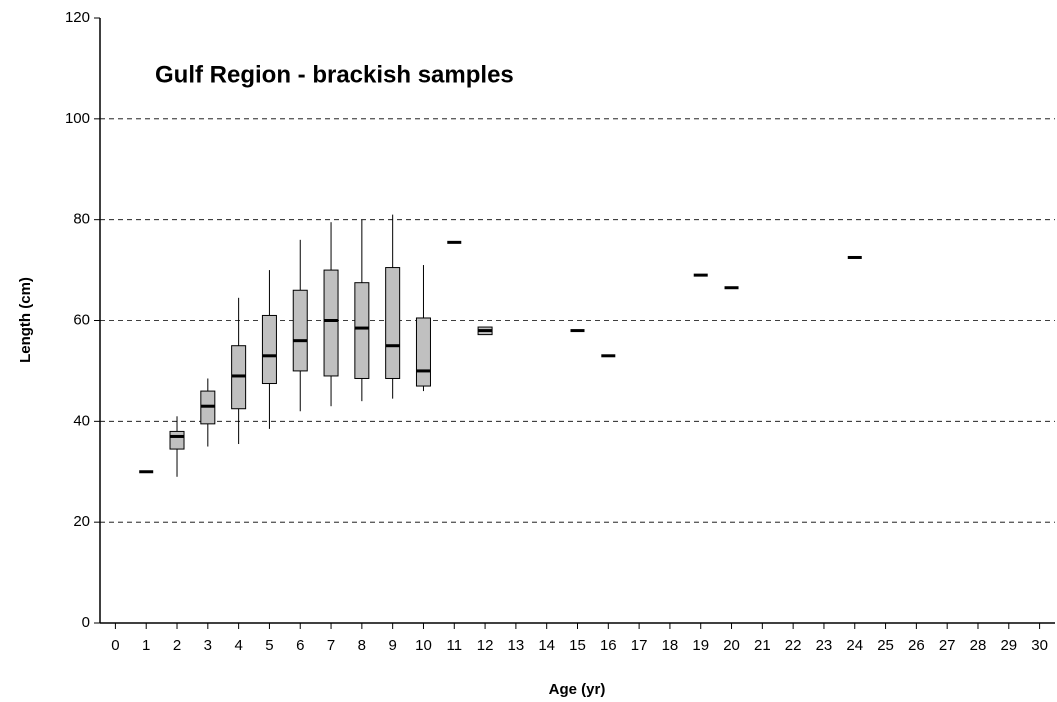 This screenshot has width=1057, height=702. Describe the element at coordinates (392, 645) in the screenshot. I see `x-tick-label: 9` at that location.